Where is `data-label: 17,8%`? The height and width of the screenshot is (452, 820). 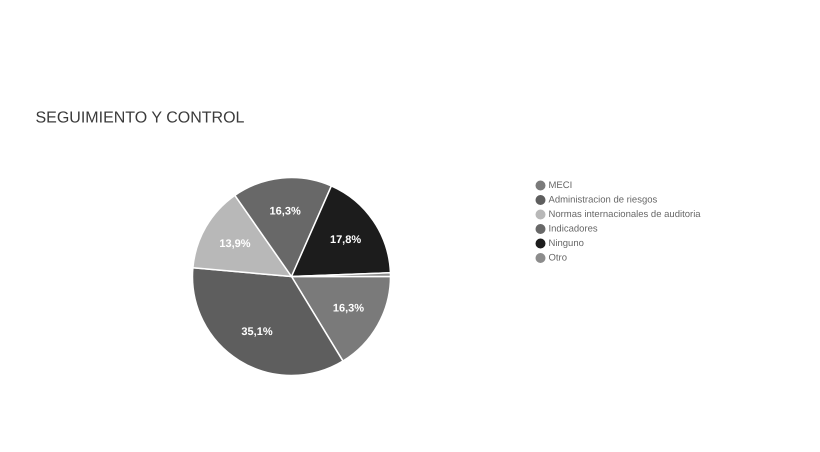
data-label: 17,8% is located at coordinates (346, 240).